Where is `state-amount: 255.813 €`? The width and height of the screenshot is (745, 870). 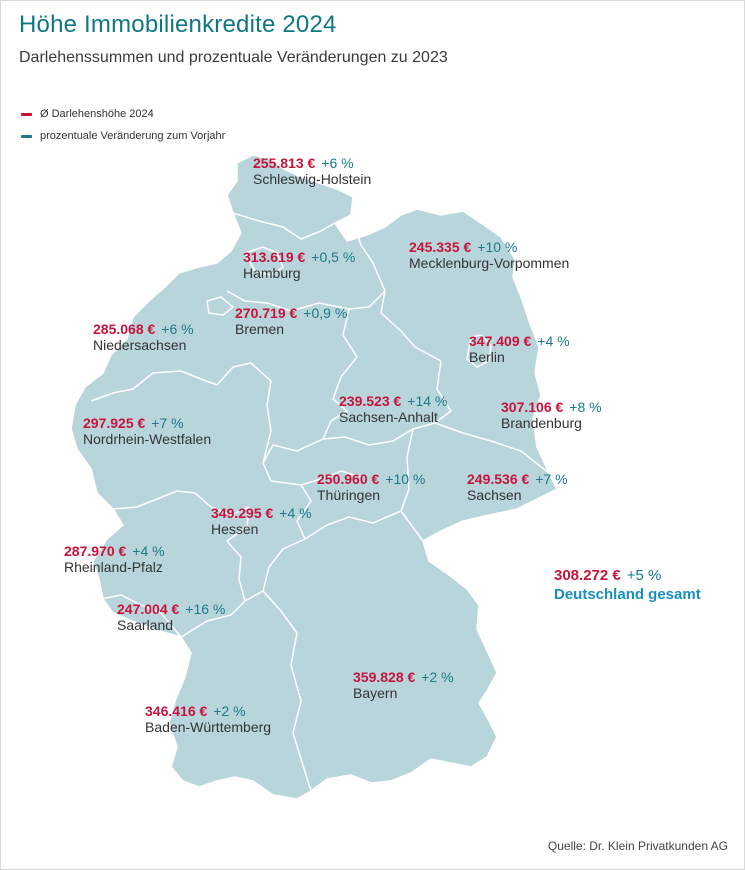 state-amount: 255.813 € is located at coordinates (284, 163).